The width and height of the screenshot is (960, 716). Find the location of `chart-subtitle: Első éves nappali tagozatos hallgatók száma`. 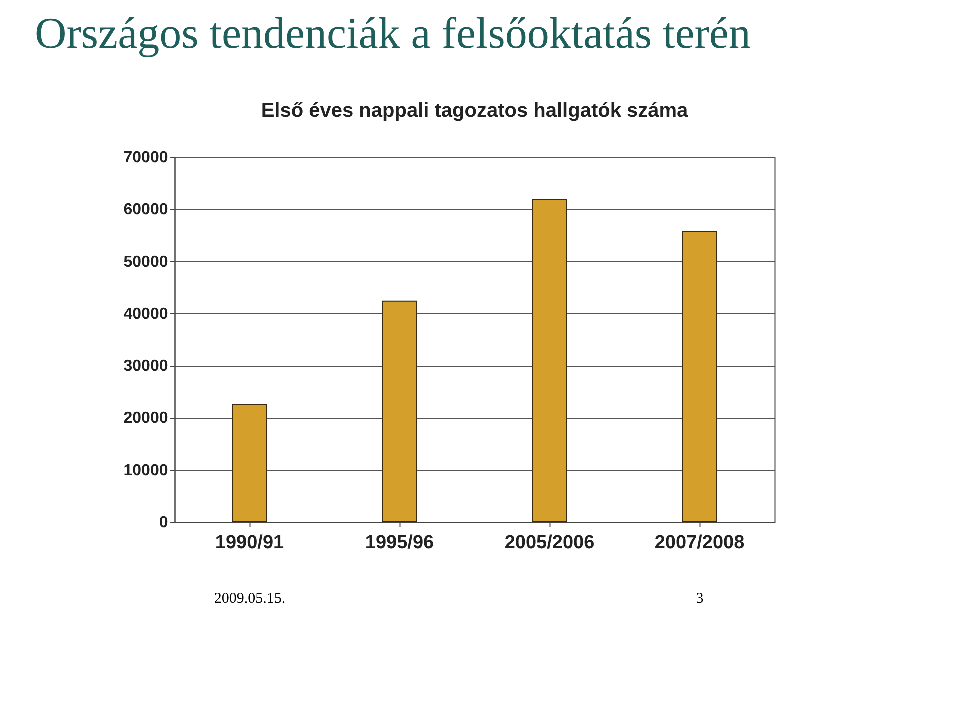

chart-subtitle: Első éves nappali tagozatos hallgatók száma is located at coordinates (475, 111).